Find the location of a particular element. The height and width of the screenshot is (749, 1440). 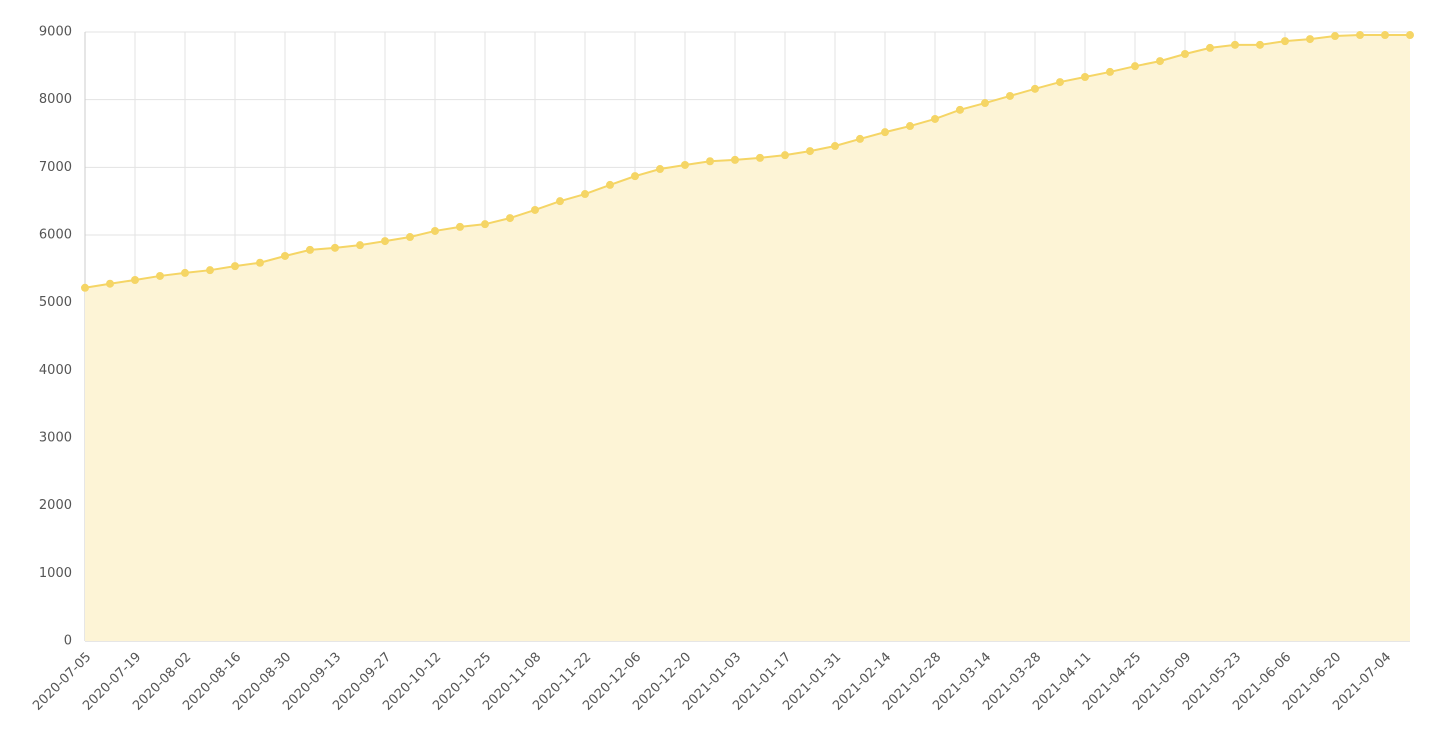

y-tick-label: 8000 is located at coordinates (55, 99).